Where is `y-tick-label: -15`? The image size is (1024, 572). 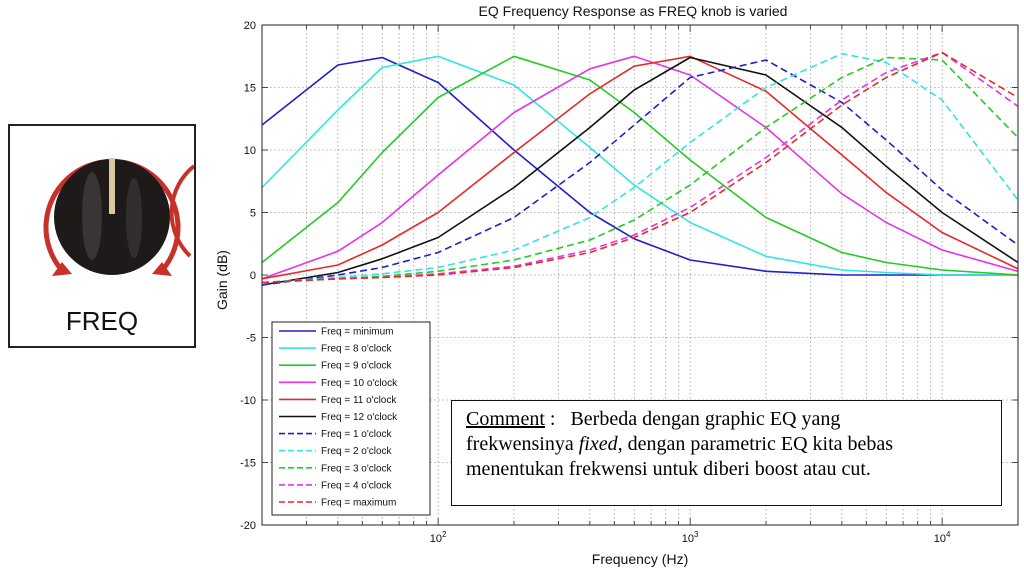 y-tick-label: -15 is located at coordinates (248, 464).